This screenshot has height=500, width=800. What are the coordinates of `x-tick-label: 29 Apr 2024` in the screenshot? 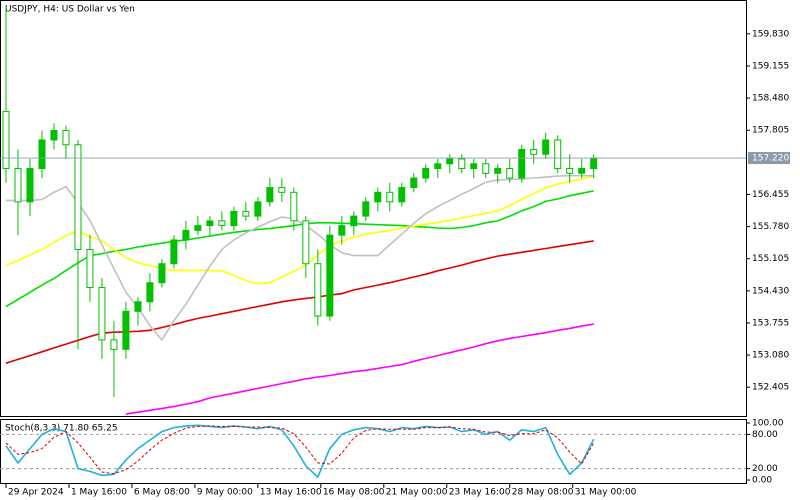 It's located at (36, 493).